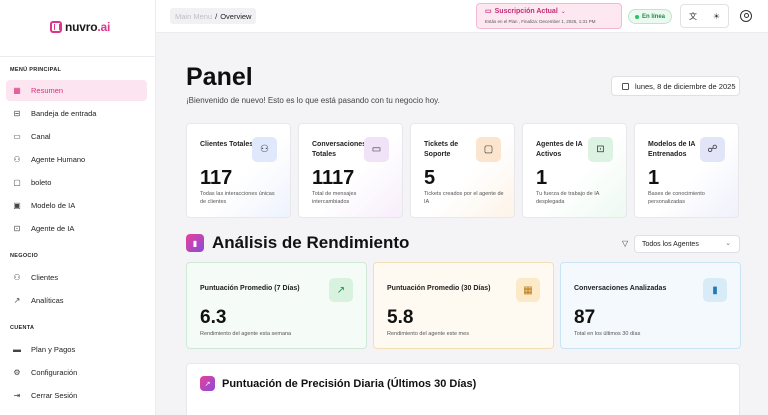 This screenshot has height=415, width=768. Describe the element at coordinates (227, 144) in the screenshot. I see `stat-title: Clientes Totales` at that location.